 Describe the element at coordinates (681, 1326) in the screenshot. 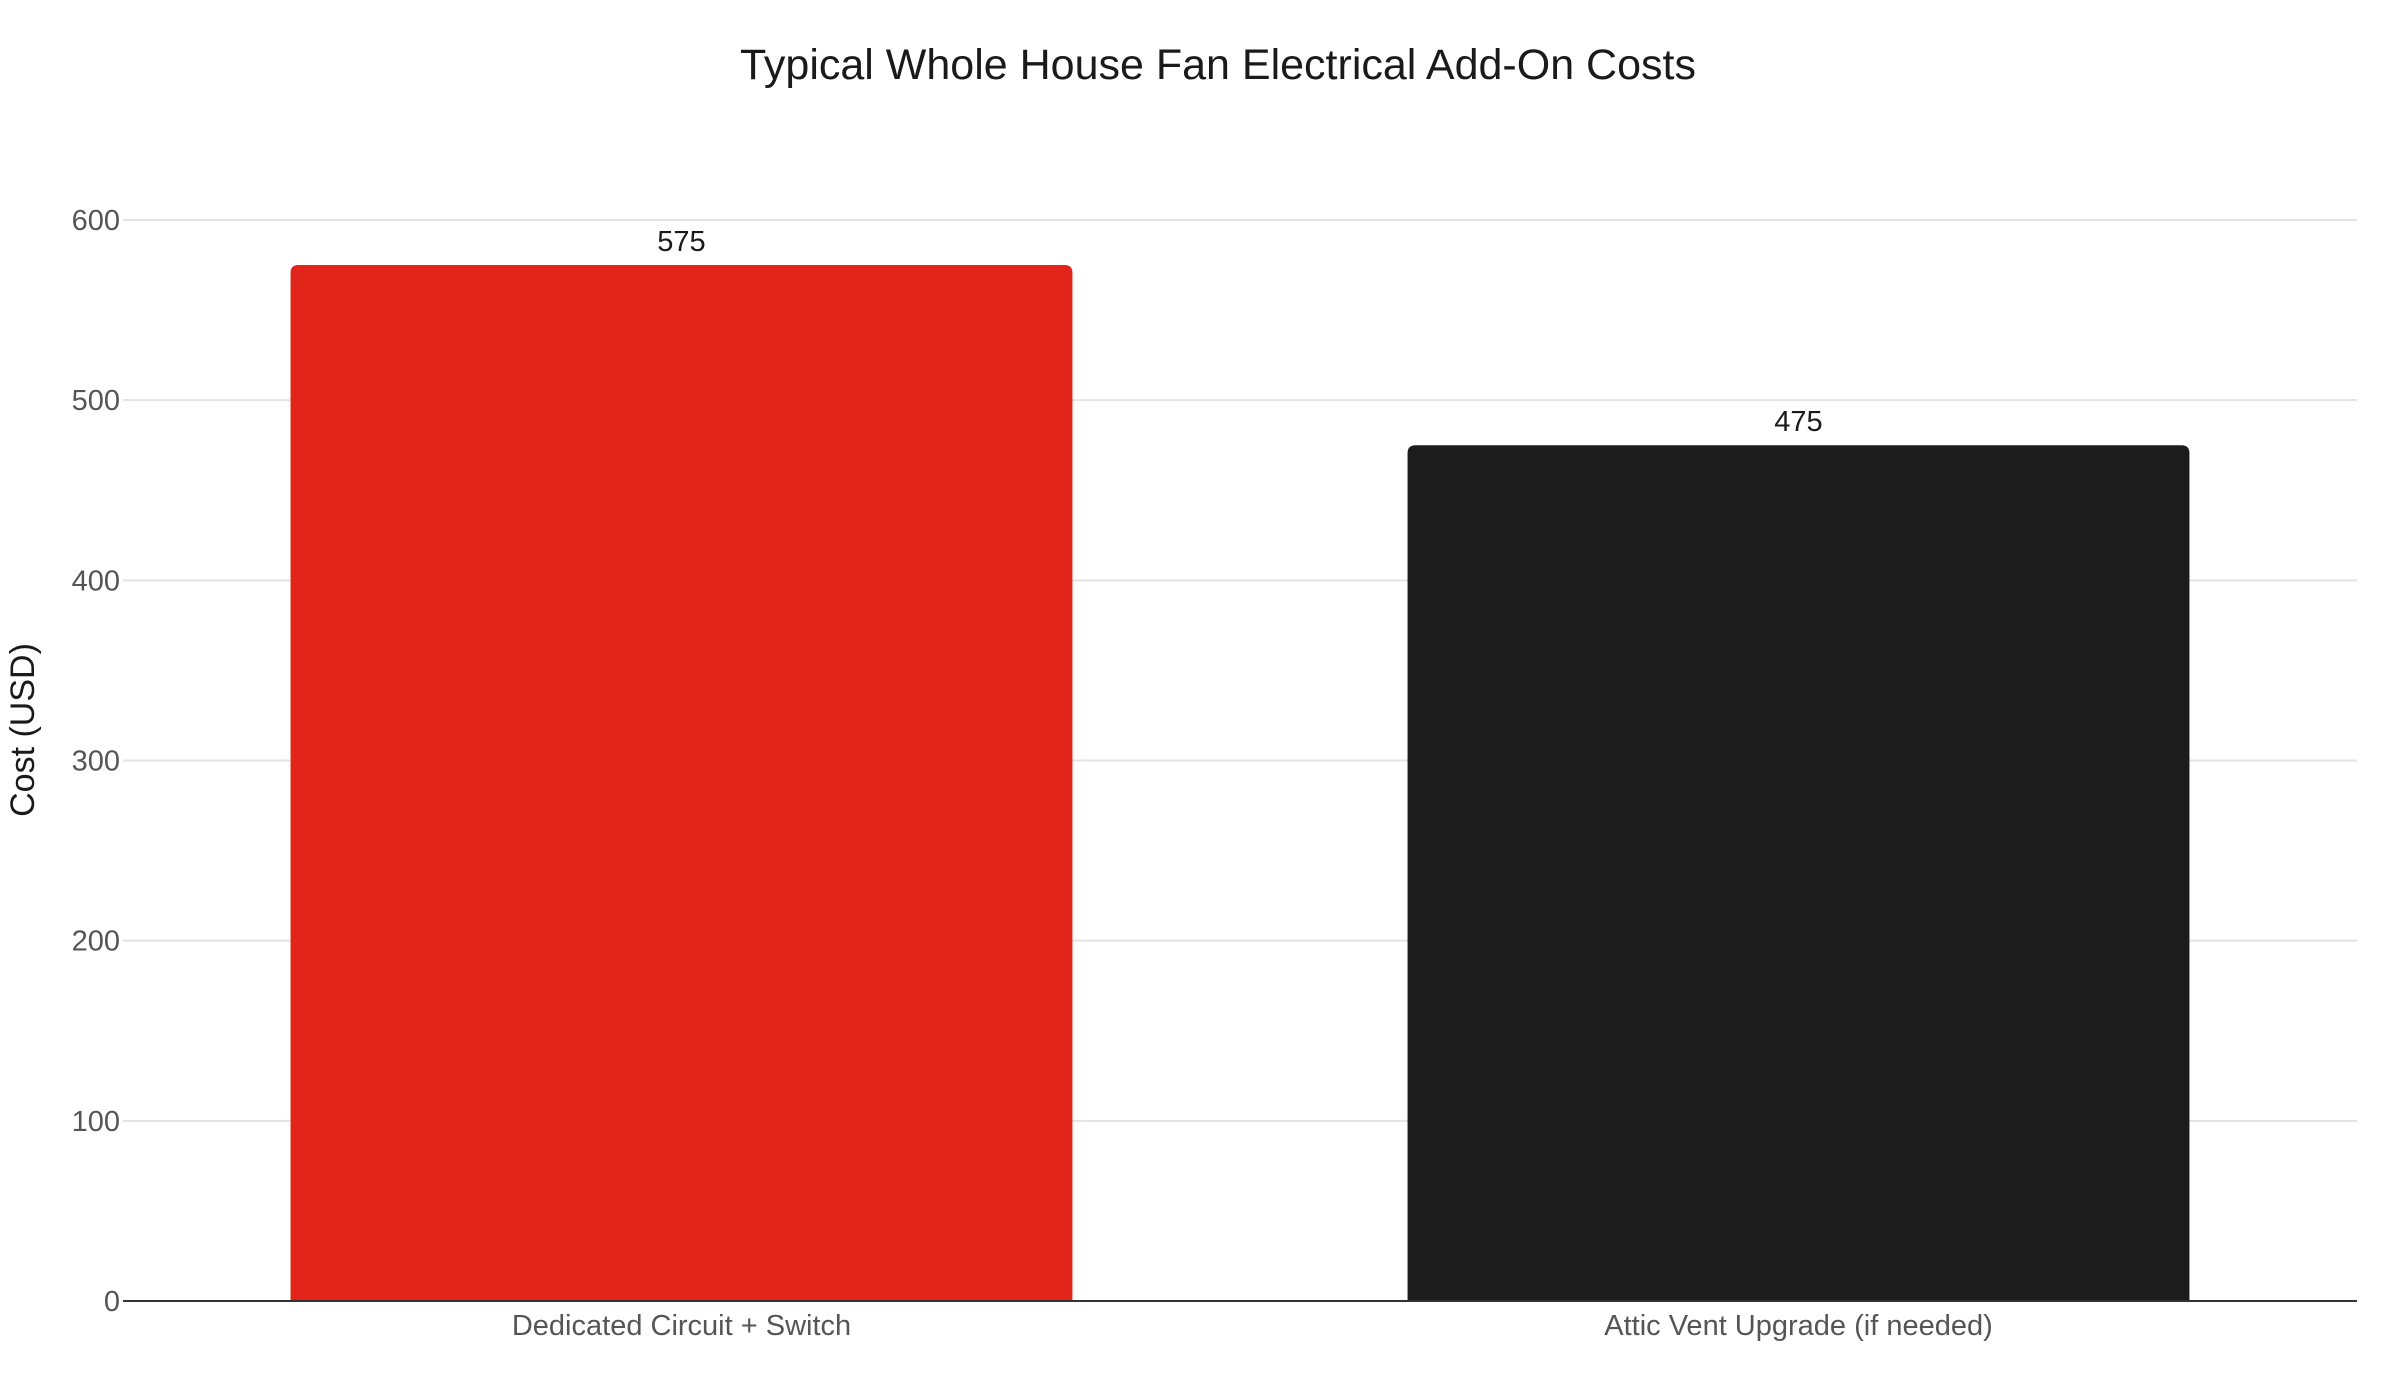

I see `x-tick-label: Dedicated Circuit + Switch` at that location.